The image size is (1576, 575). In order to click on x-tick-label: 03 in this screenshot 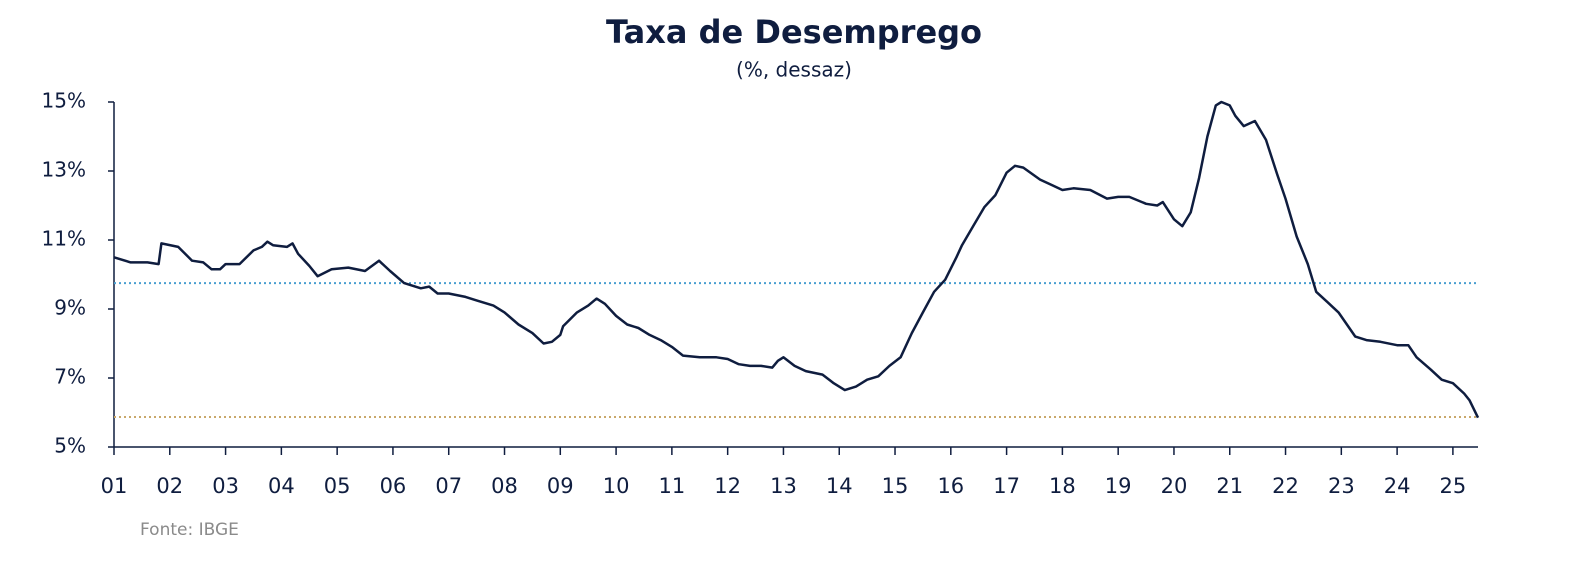, I will do `click(225, 486)`.